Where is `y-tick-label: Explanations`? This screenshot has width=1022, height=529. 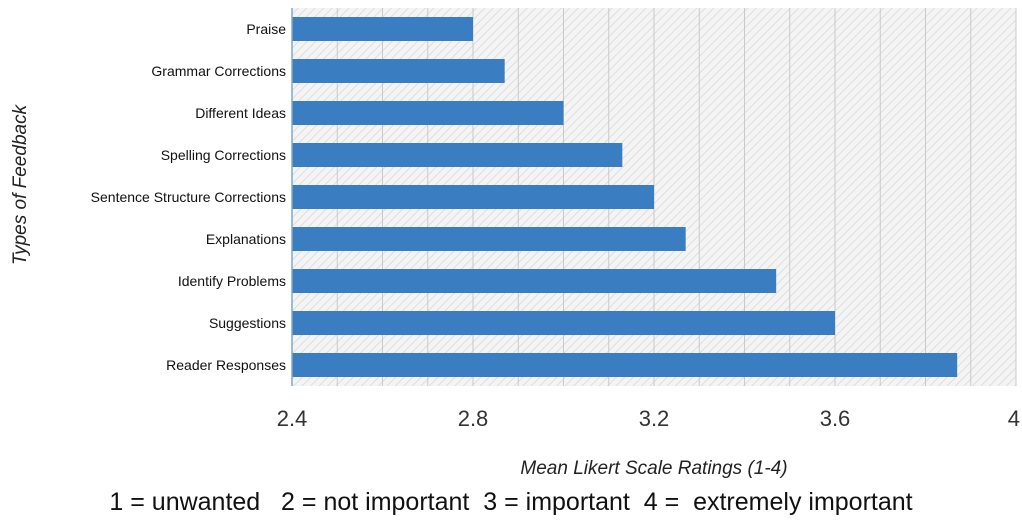 y-tick-label: Explanations is located at coordinates (246, 239).